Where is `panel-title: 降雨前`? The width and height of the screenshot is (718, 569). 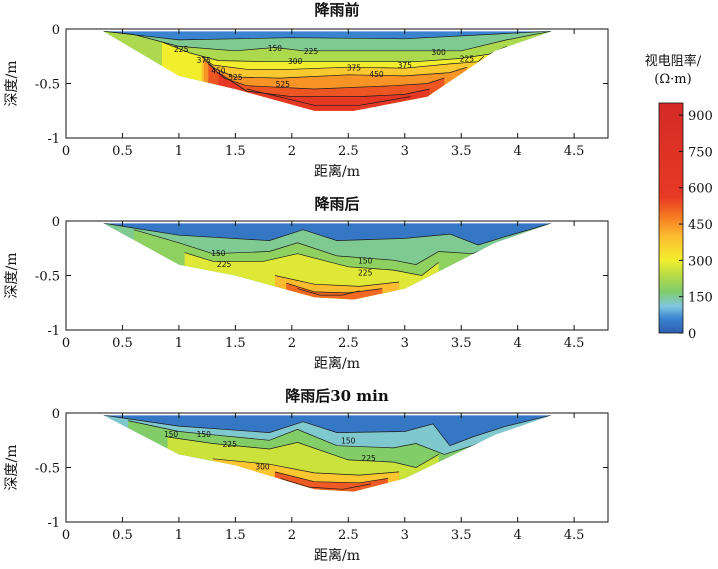
panel-title: 降雨前 is located at coordinates (336, 10).